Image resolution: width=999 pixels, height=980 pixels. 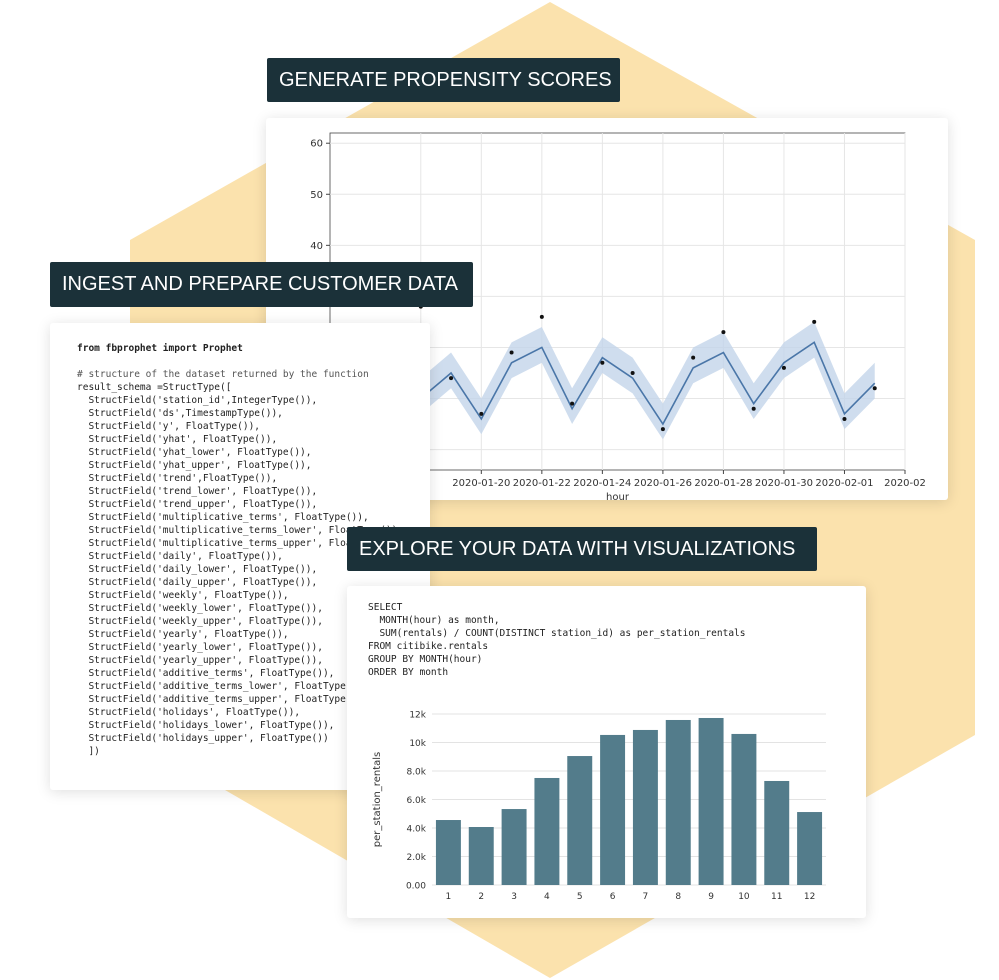 I want to click on section-label: GENERATE PROPENSITY SCORES, so click(x=443, y=80).